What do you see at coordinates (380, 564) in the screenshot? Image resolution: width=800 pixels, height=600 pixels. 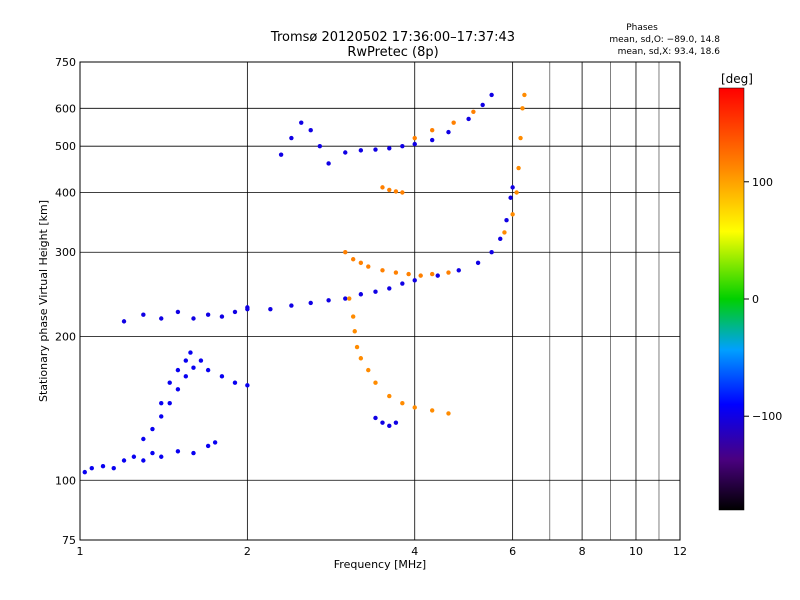 I see `x-axis-label: Frequency [MHz]` at bounding box center [380, 564].